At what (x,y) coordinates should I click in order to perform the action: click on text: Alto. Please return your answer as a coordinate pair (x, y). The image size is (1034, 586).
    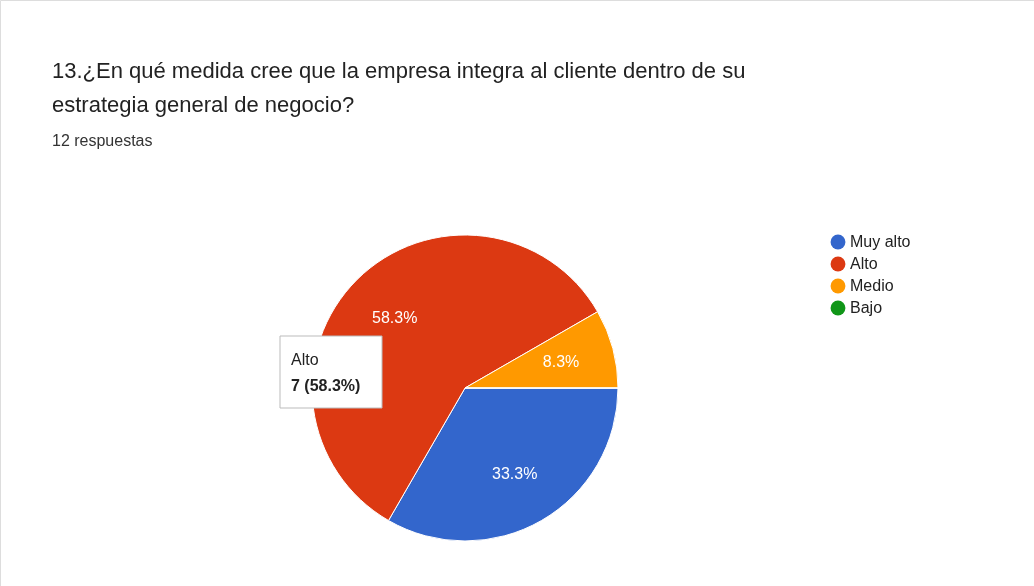
    Looking at the image, I should click on (305, 359).